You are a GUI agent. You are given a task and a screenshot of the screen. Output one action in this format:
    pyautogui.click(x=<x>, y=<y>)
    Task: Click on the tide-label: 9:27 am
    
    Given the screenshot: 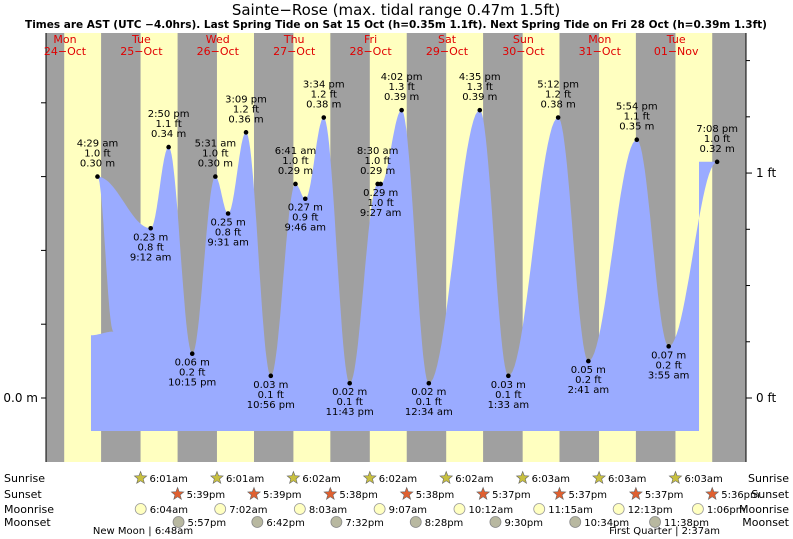 What is the action you would take?
    pyautogui.click(x=381, y=213)
    